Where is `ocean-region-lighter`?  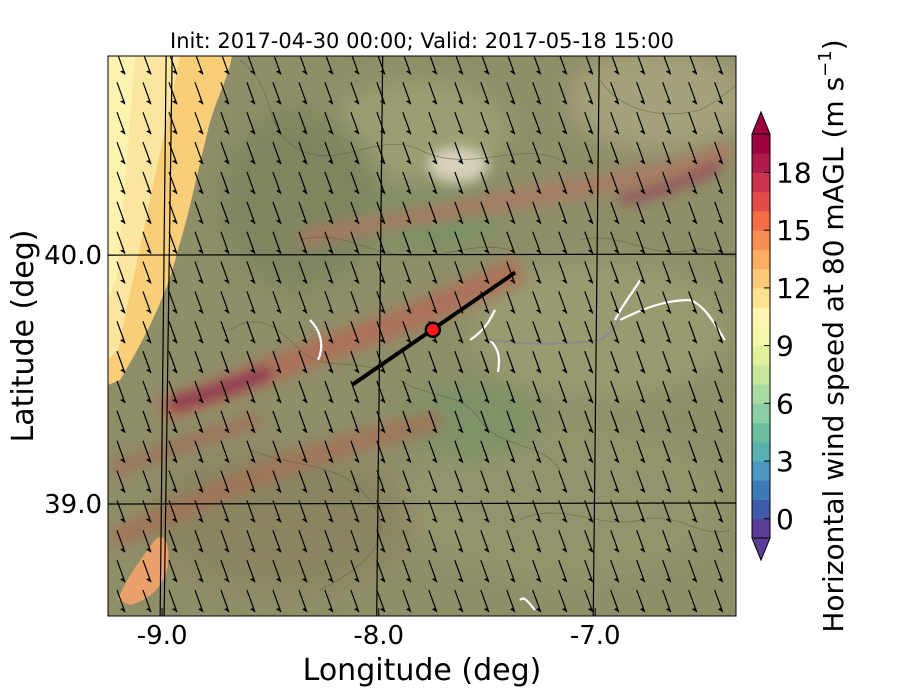 ocean-region-lighter is located at coordinates (121, 178).